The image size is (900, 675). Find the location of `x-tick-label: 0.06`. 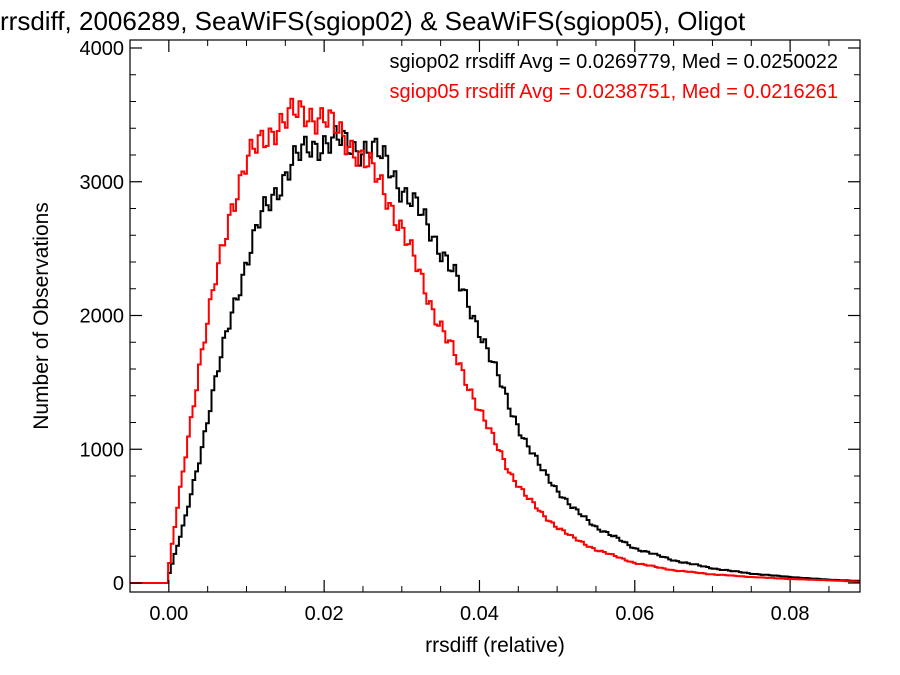

x-tick-label: 0.06 is located at coordinates (634, 614).